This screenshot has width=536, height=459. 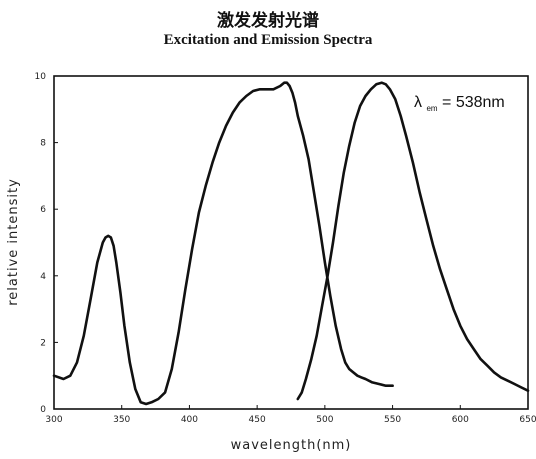 I want to click on lambda-symbol: λ, so click(x=418, y=102).